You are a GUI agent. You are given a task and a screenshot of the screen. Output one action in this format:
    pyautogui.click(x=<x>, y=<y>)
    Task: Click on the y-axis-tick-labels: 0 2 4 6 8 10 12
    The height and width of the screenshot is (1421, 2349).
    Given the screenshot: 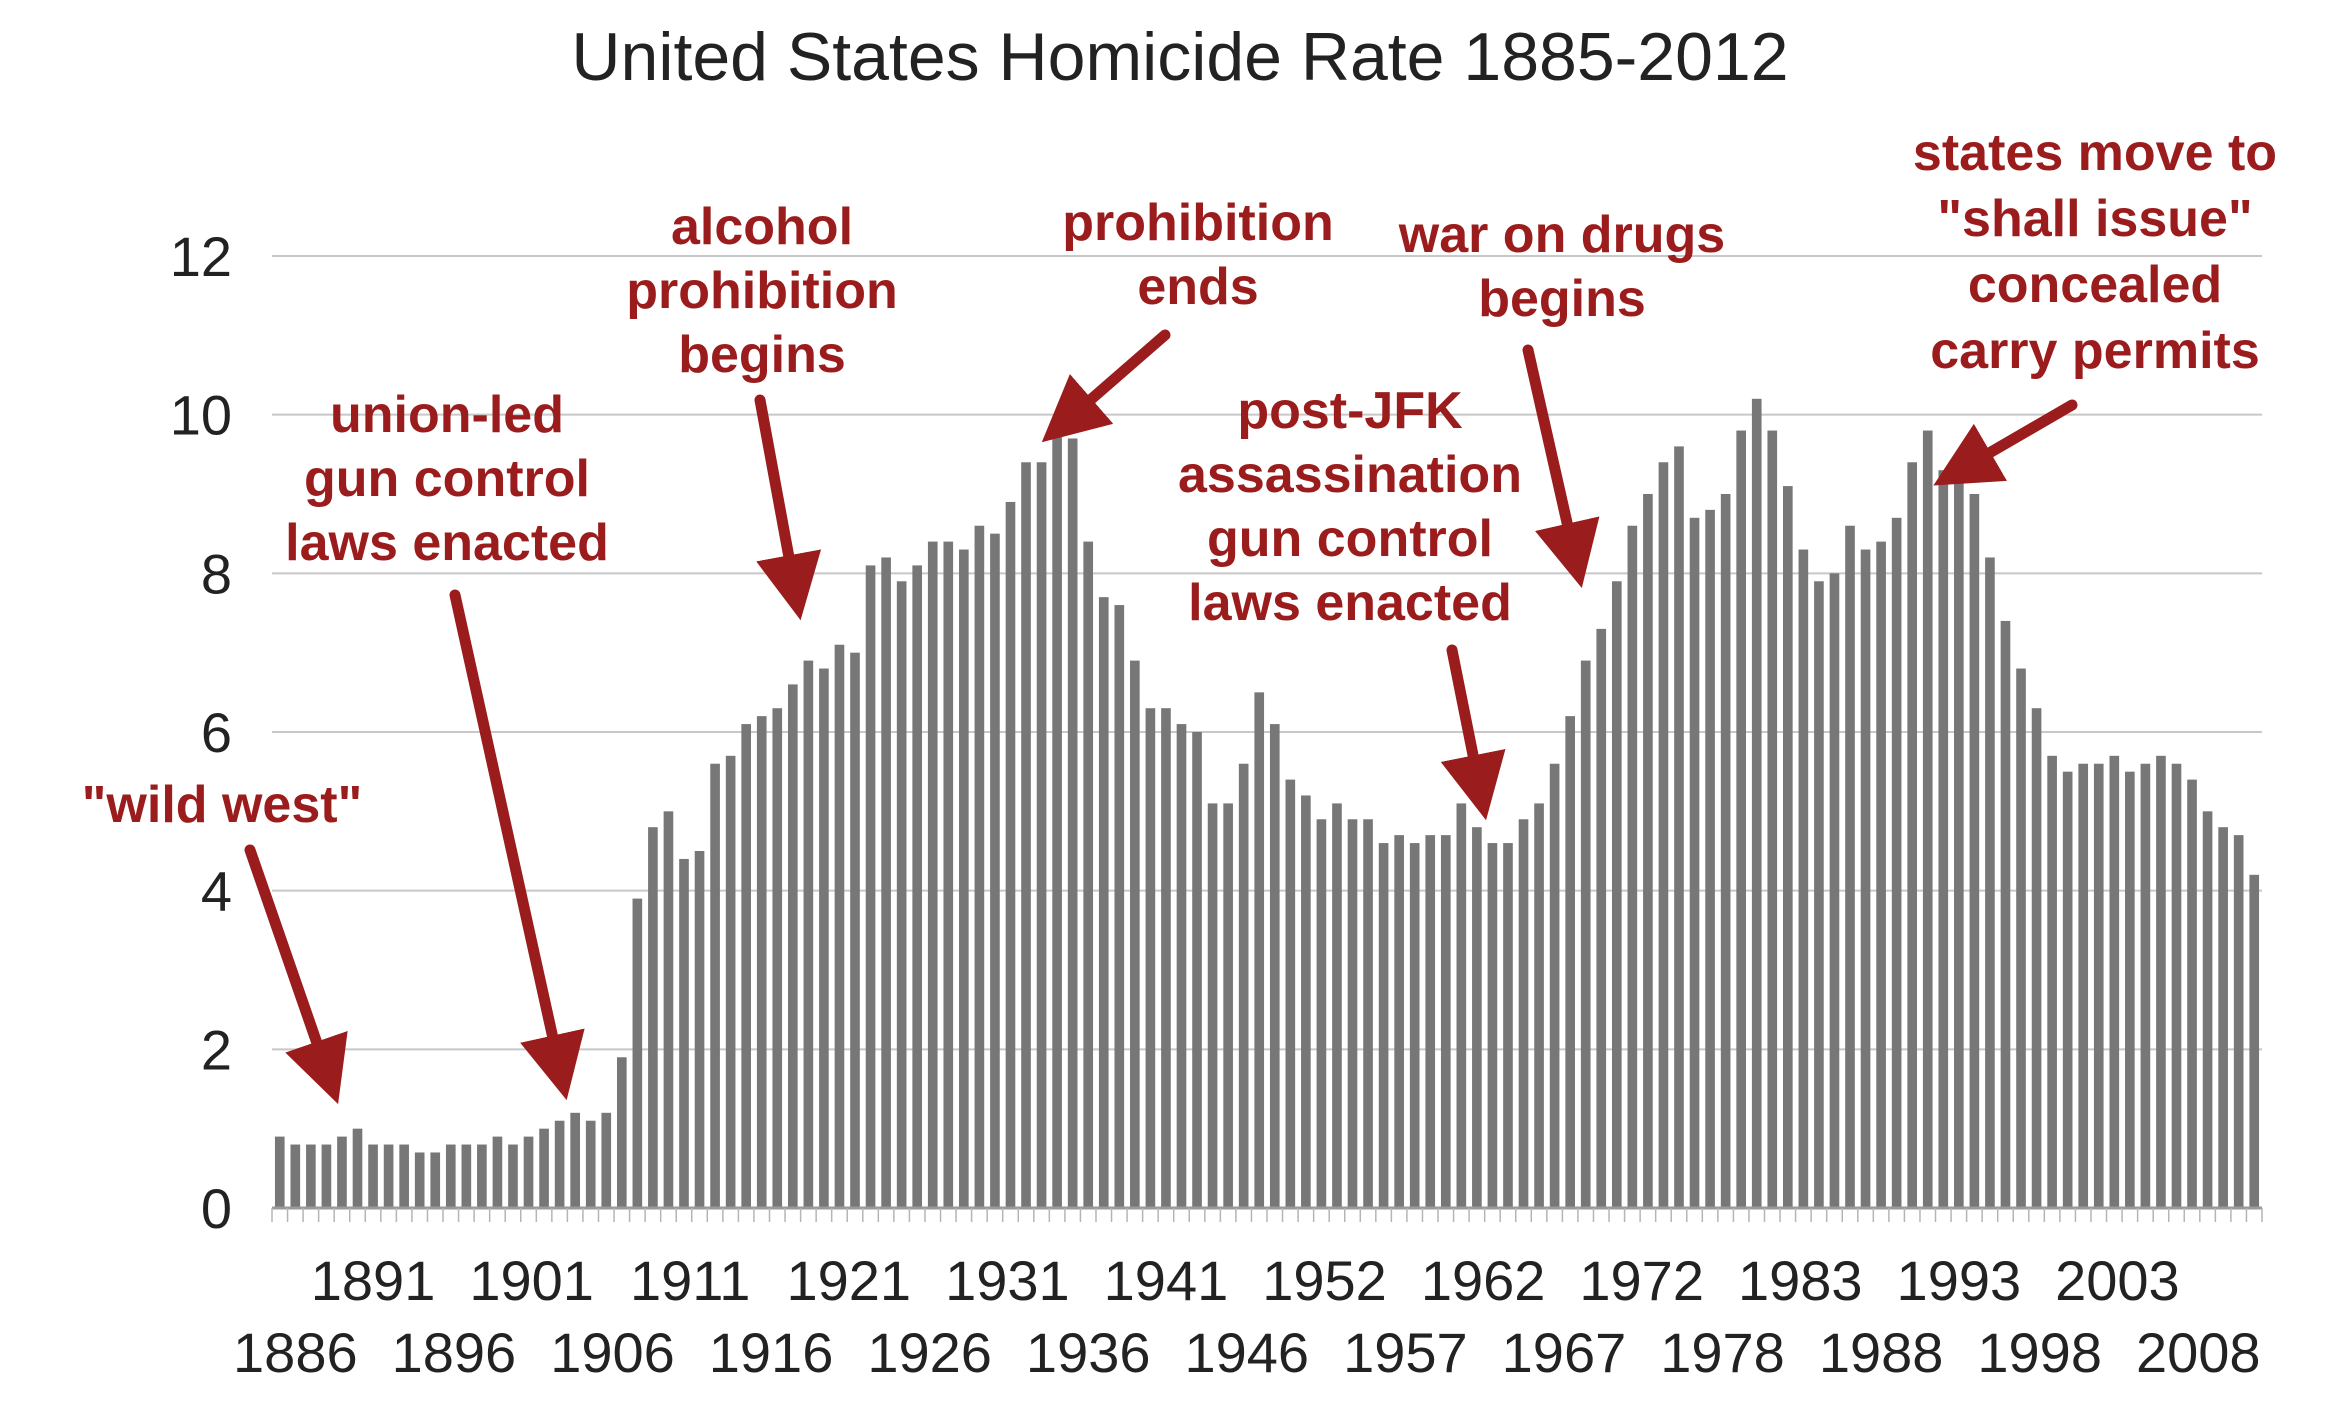 What is the action you would take?
    pyautogui.click(x=201, y=732)
    